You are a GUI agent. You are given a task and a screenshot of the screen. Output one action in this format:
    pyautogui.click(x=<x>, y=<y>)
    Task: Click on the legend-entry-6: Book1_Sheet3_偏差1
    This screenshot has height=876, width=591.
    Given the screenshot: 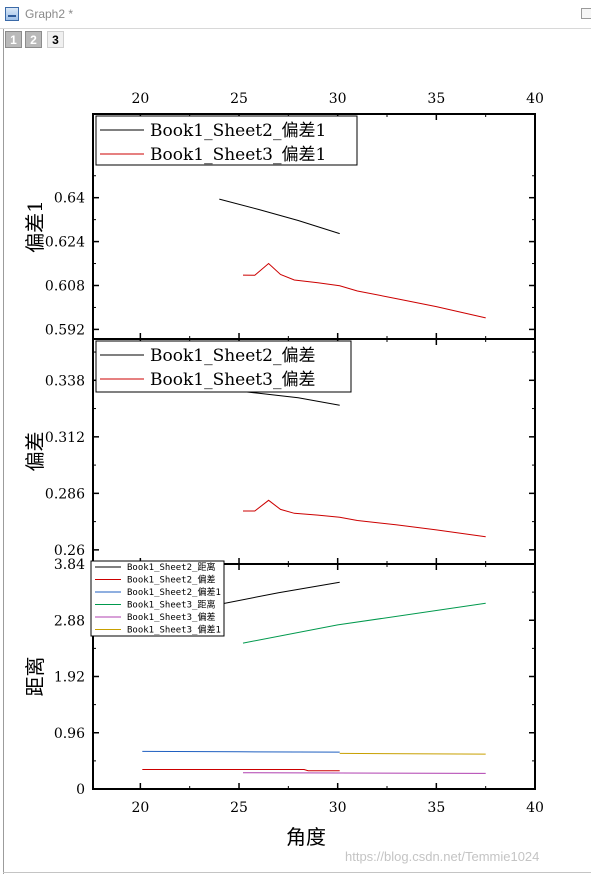 What is the action you would take?
    pyautogui.click(x=174, y=630)
    